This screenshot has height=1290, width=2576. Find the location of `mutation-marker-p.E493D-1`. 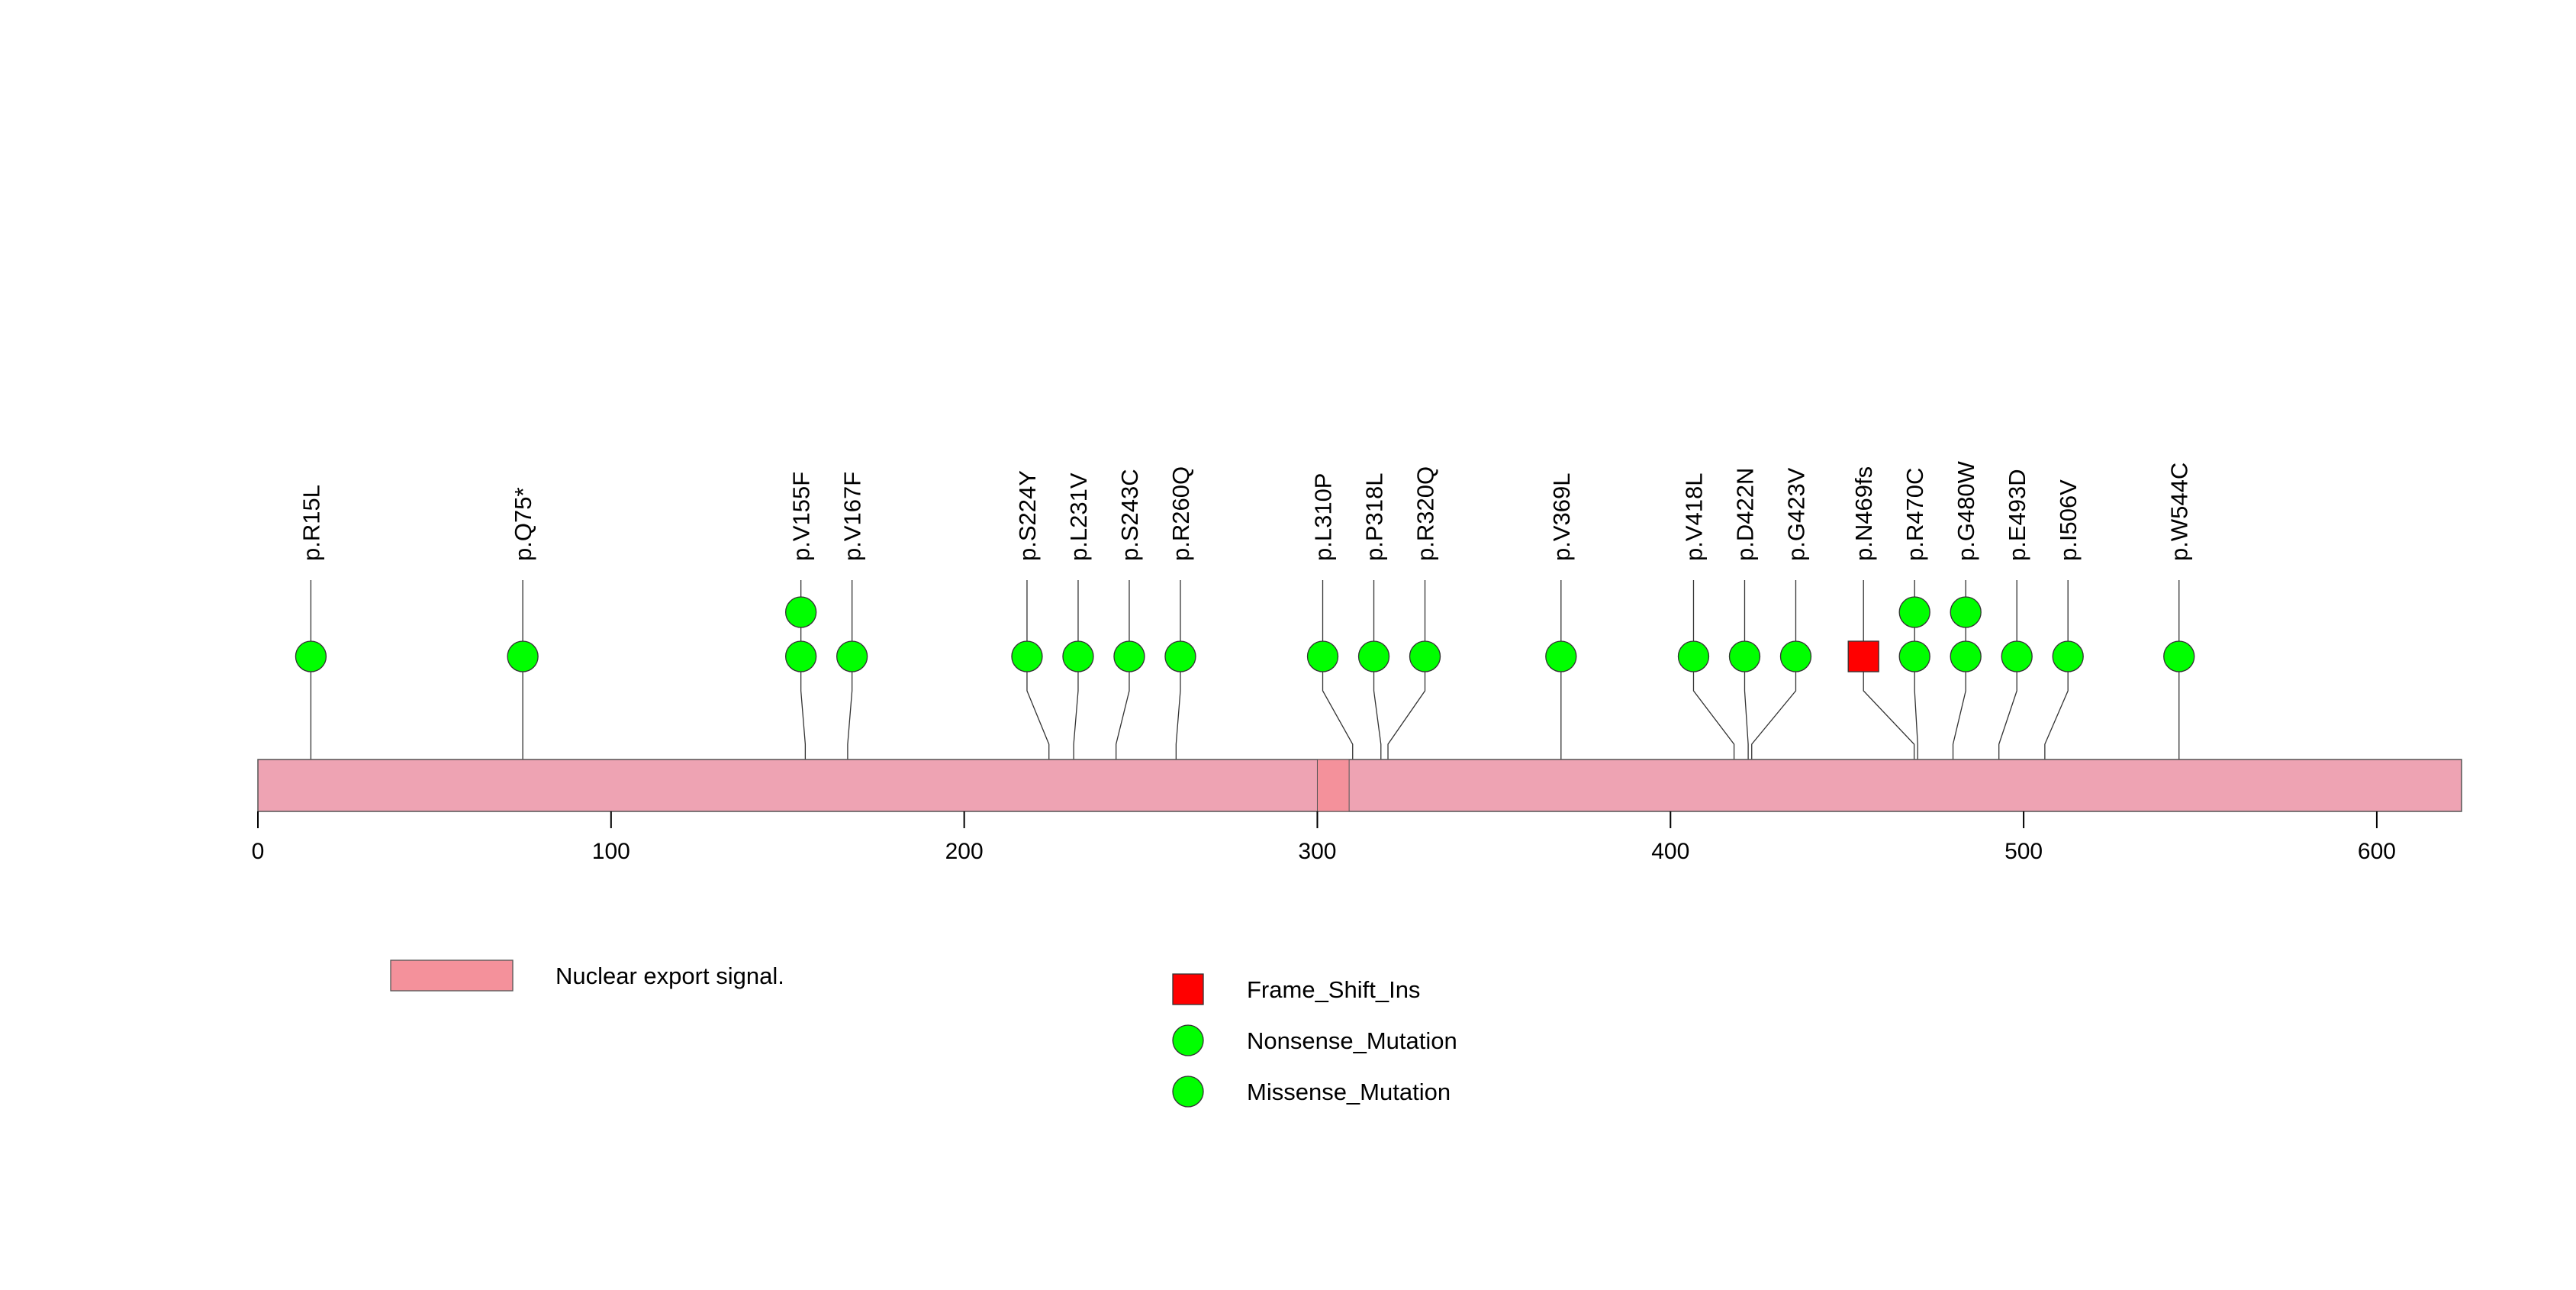

mutation-marker-p.E493D-1 is located at coordinates (2017, 656).